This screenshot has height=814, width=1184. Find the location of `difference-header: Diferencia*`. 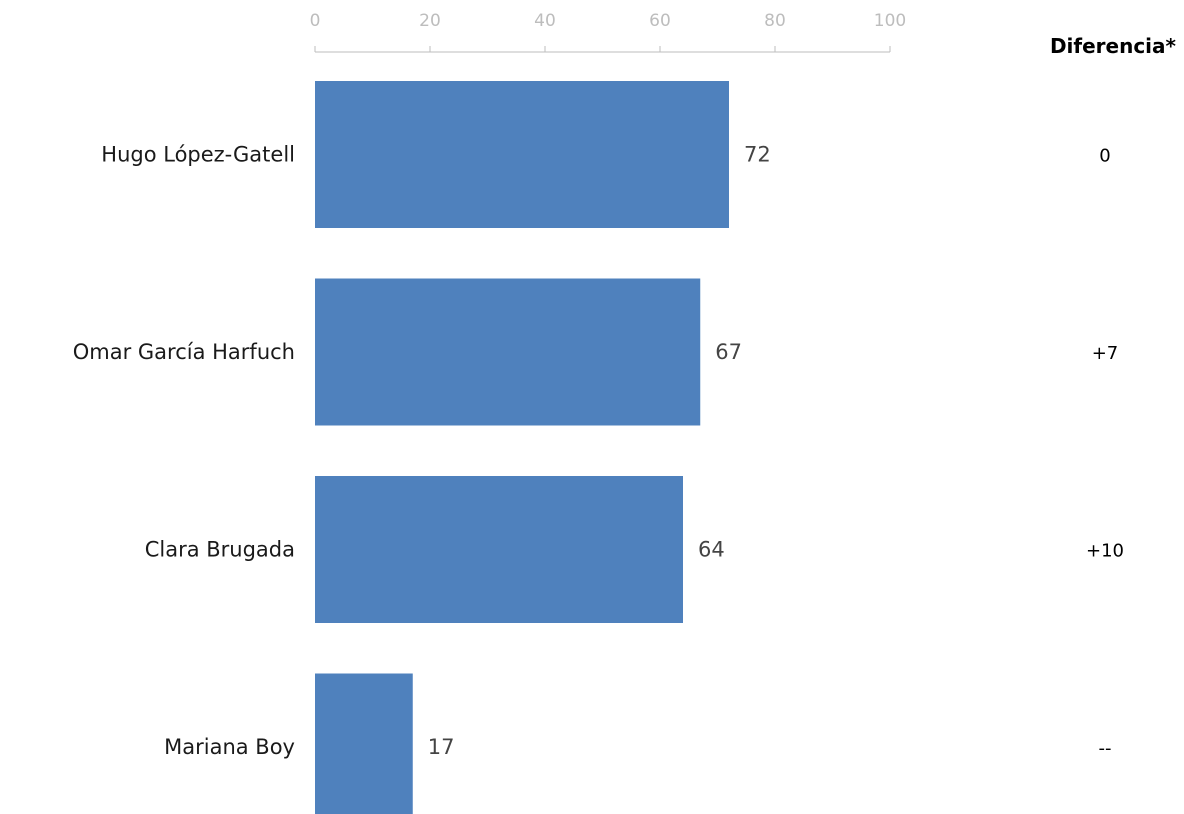

difference-header: Diferencia* is located at coordinates (1113, 46).